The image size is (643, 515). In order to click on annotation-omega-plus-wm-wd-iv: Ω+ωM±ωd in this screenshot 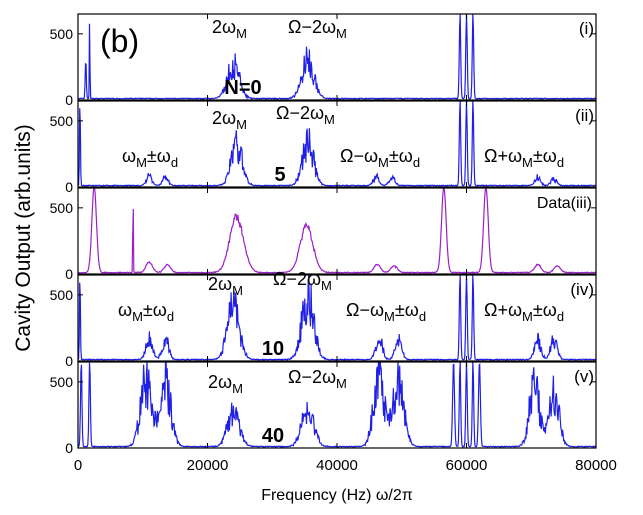, I will do `click(524, 312)`.